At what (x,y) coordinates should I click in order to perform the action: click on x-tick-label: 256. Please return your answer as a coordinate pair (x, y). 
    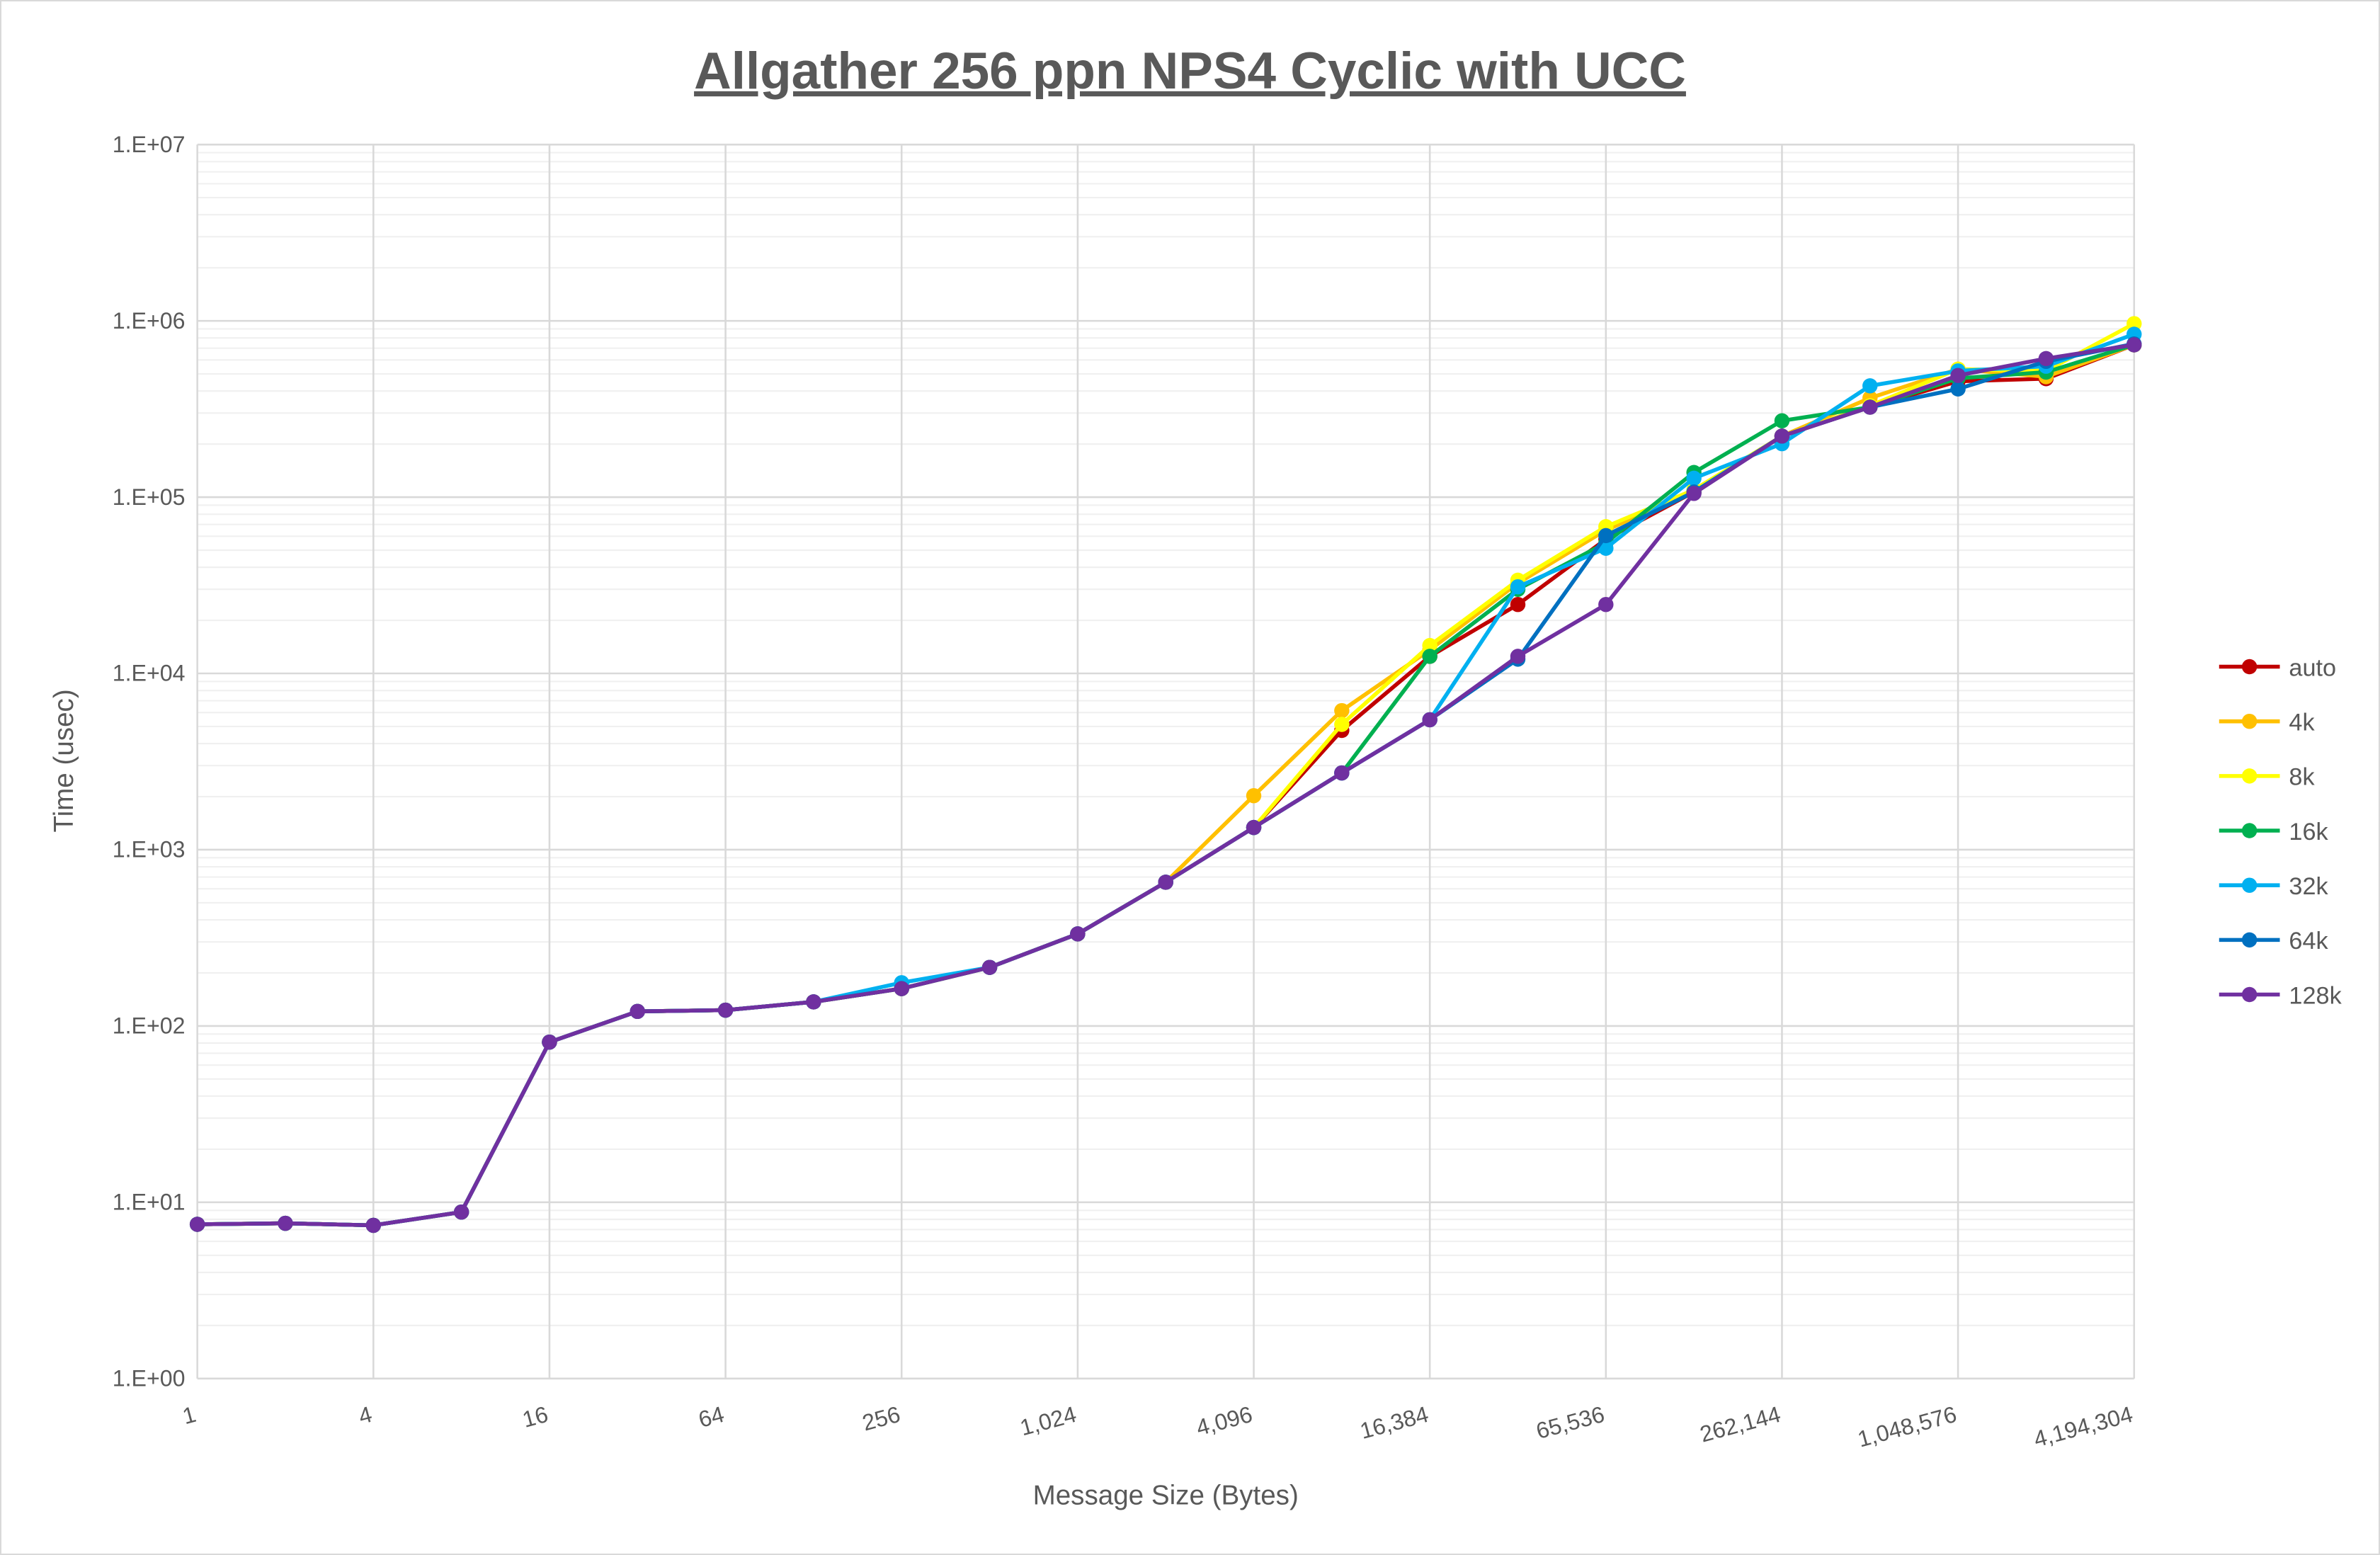
    Looking at the image, I should click on (881, 1418).